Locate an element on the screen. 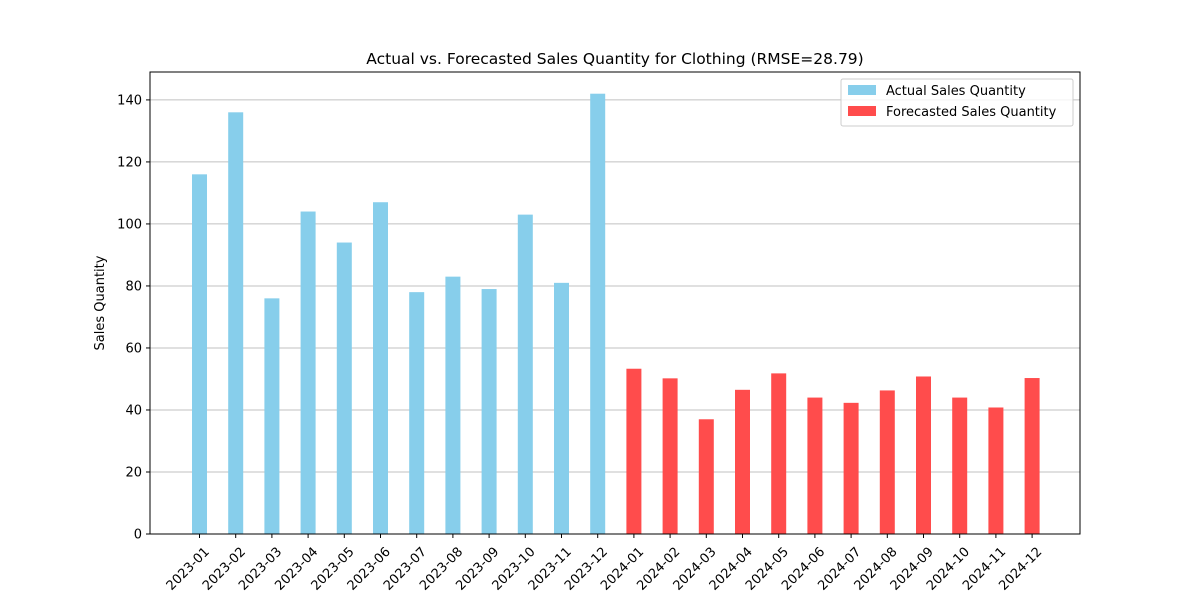 This screenshot has width=1200, height=600. legend-swatch-forecast is located at coordinates (862, 111).